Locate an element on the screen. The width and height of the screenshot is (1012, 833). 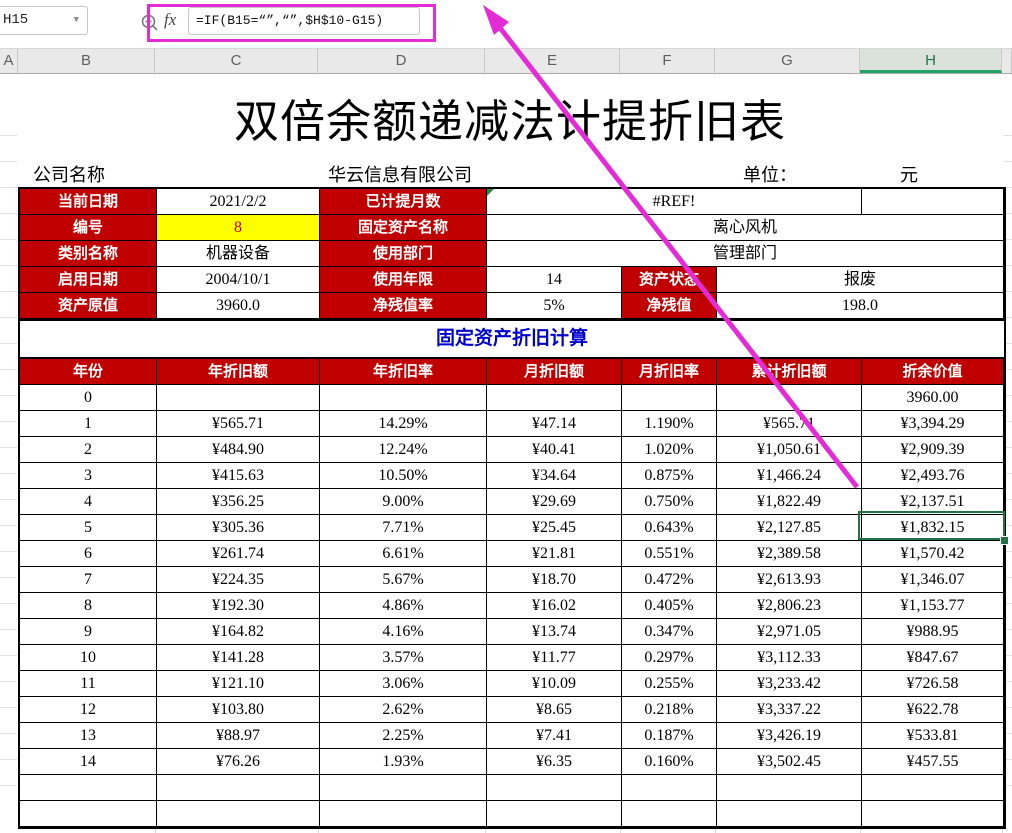
table-data-cell: ¥1,153.77 is located at coordinates (933, 606).